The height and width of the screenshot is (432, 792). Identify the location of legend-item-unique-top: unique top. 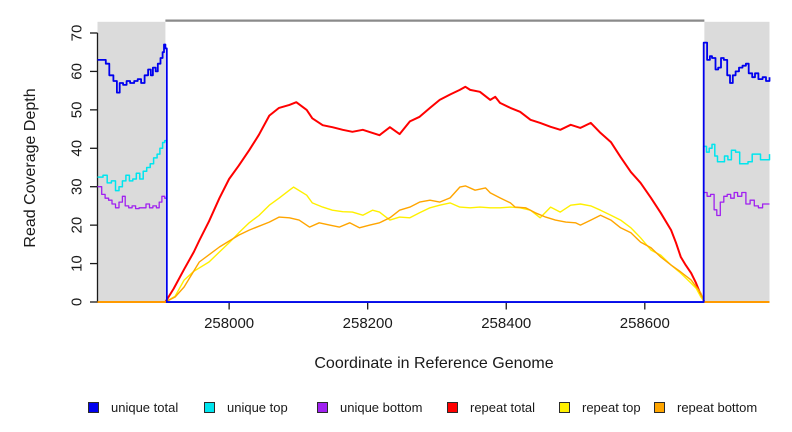
(246, 407).